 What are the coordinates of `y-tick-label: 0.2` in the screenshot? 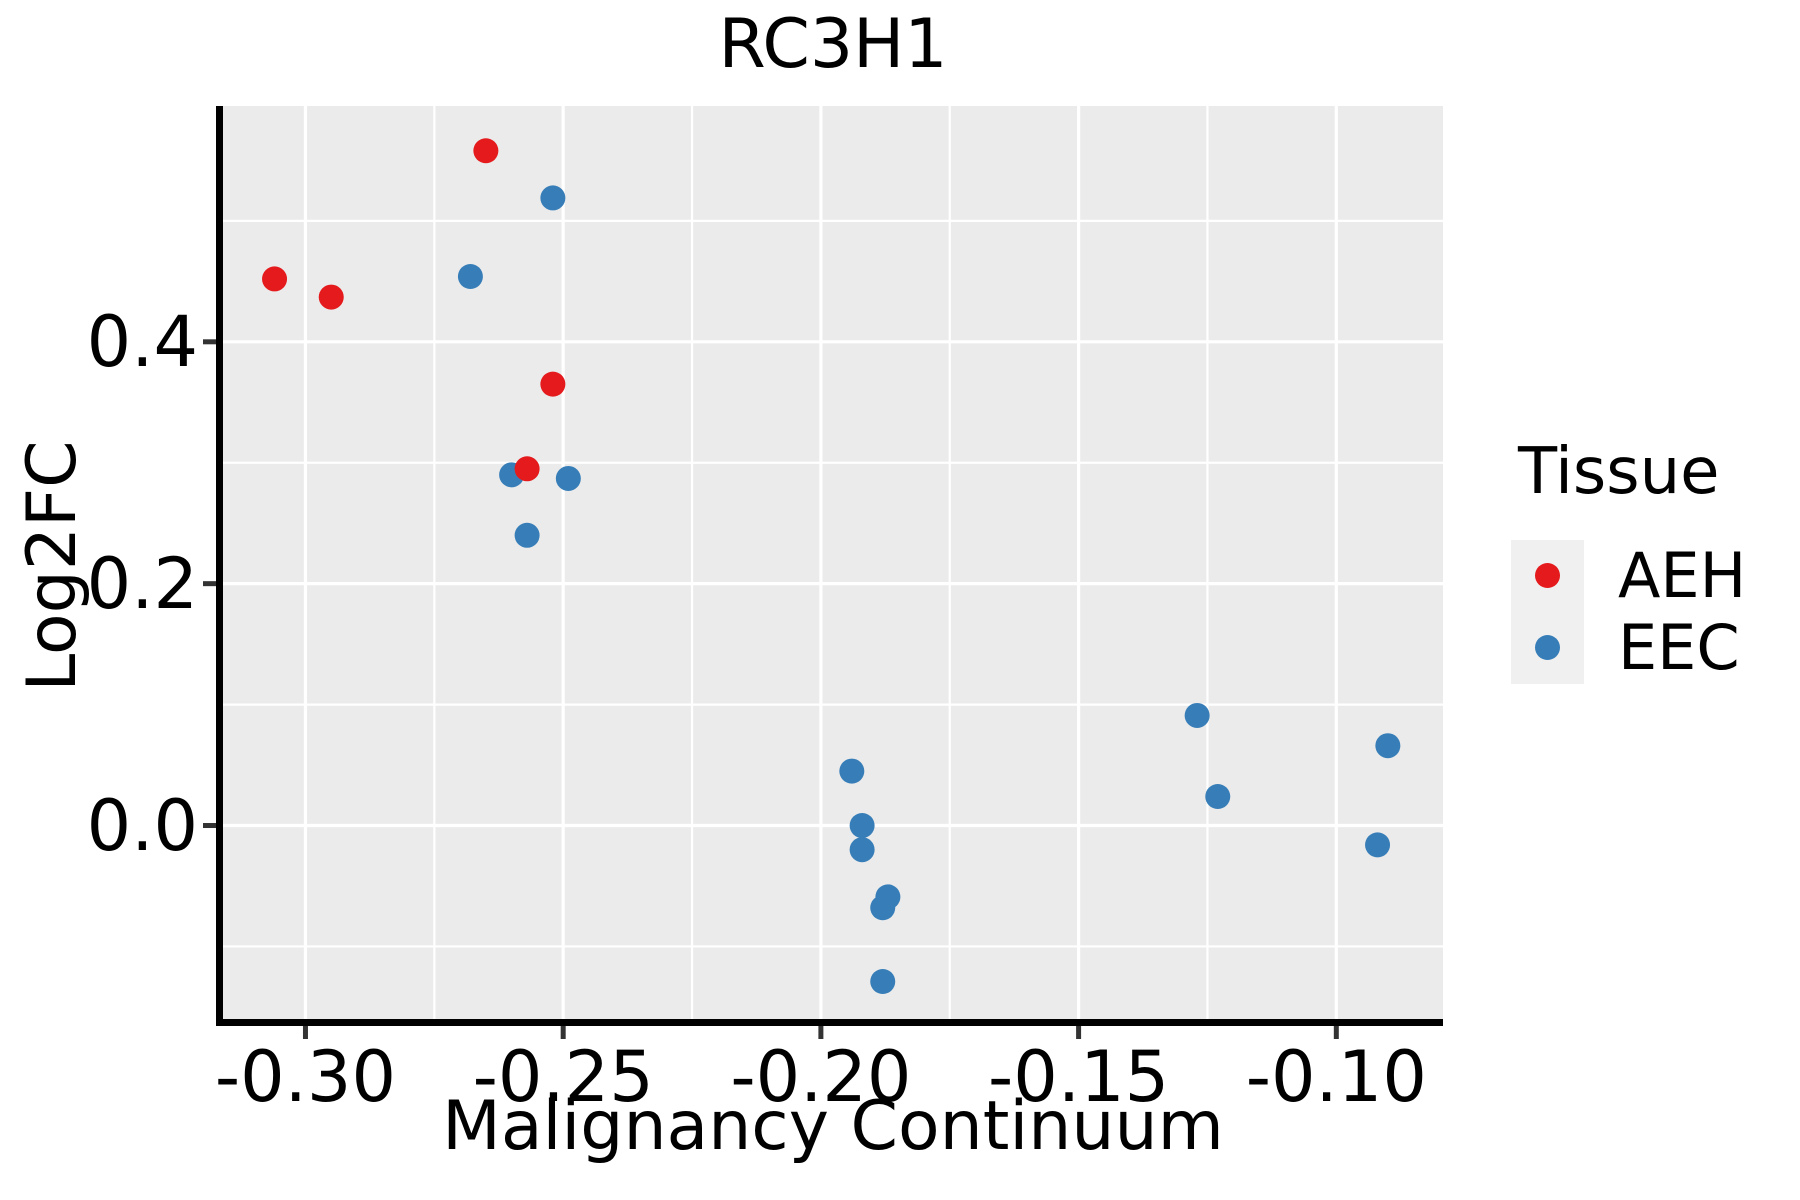 It's located at (142, 583).